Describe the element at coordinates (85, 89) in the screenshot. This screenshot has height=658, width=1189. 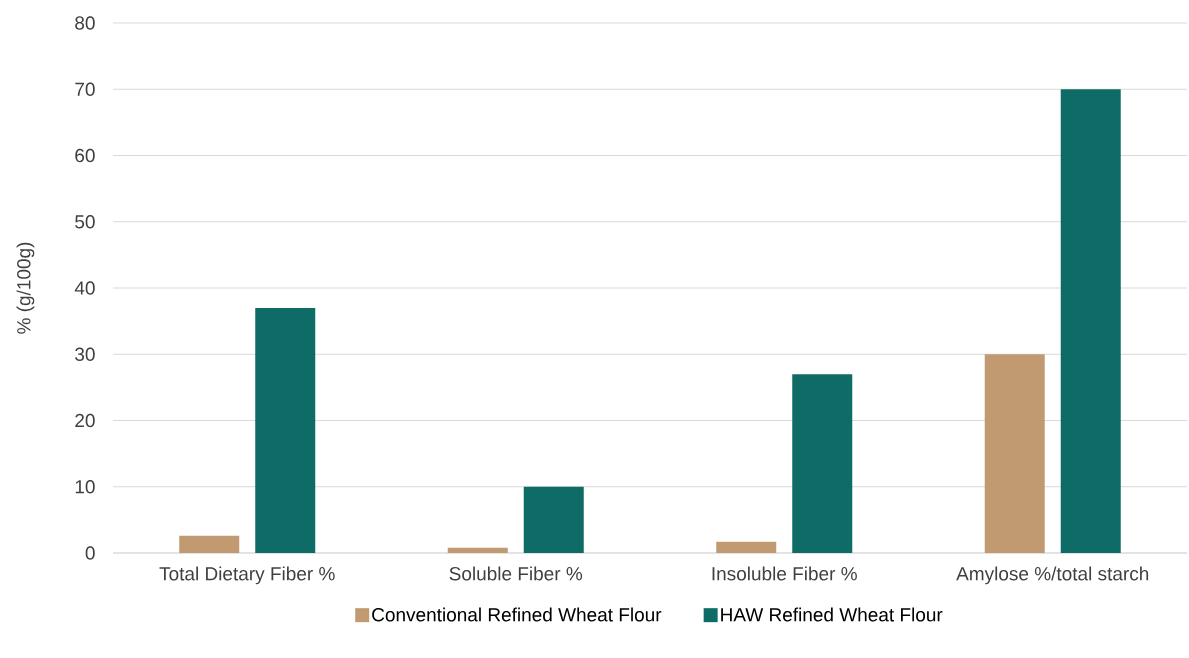
I see `y-tick-label: 70` at that location.